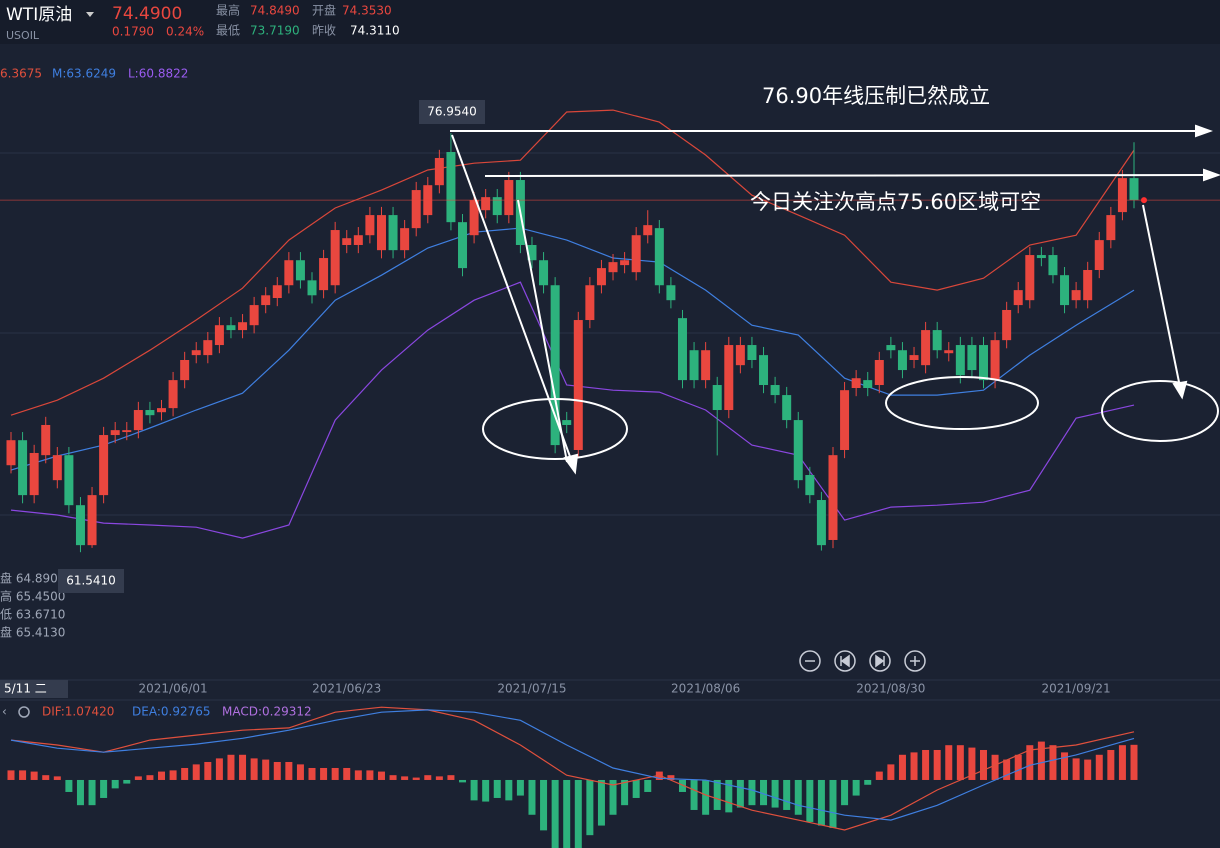  Describe the element at coordinates (39, 15) in the screenshot. I see `symbol: WTI原油` at that location.